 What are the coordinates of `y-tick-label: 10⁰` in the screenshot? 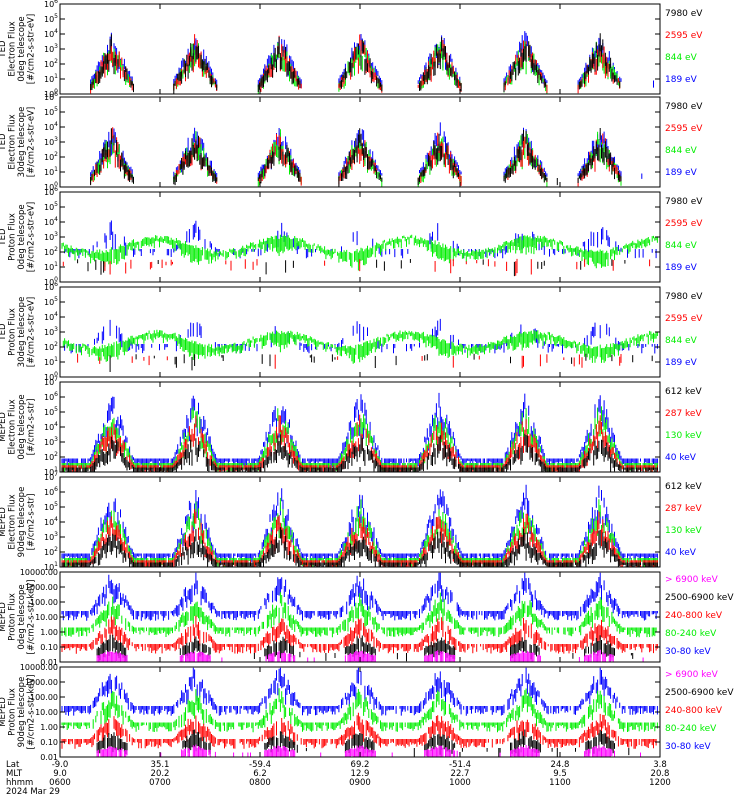 It's located at (51, 93).